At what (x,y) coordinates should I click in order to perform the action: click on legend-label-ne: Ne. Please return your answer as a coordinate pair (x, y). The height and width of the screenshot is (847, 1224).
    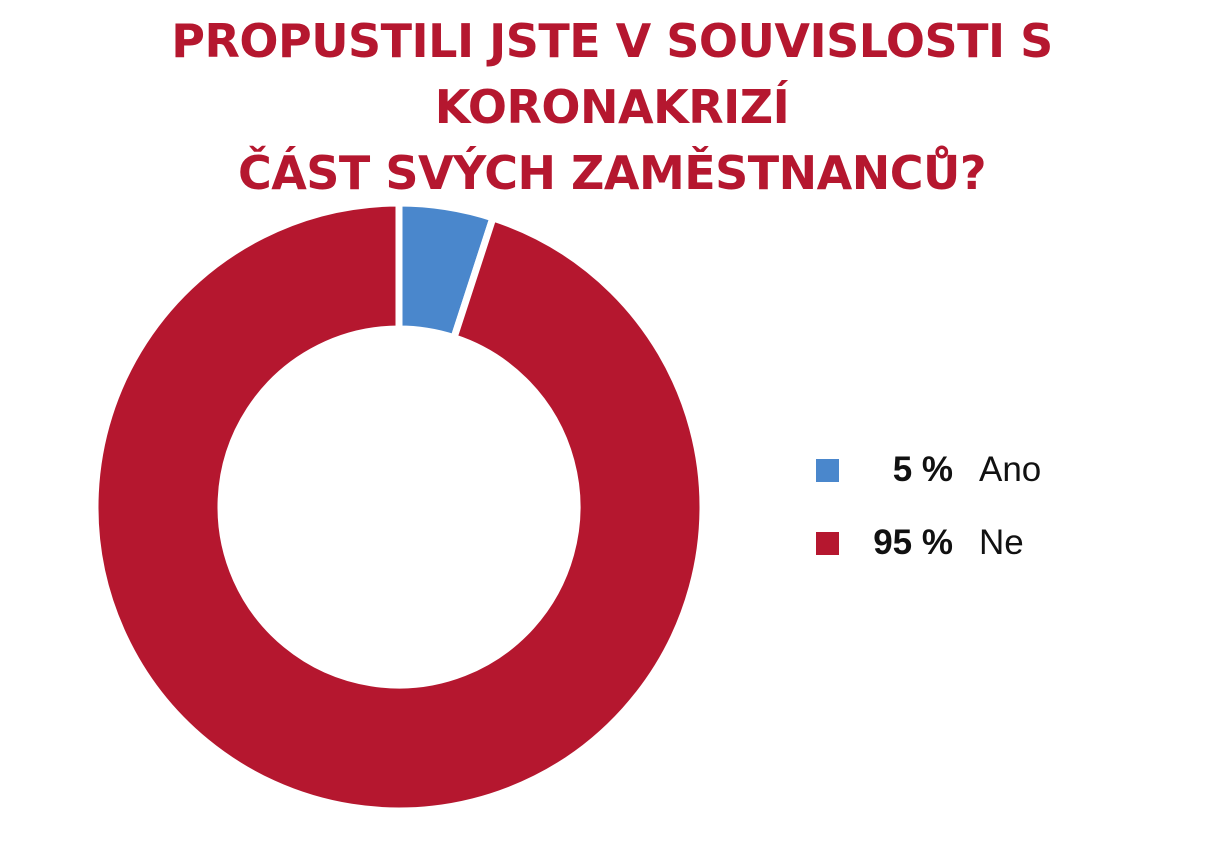
    Looking at the image, I should click on (1001, 542).